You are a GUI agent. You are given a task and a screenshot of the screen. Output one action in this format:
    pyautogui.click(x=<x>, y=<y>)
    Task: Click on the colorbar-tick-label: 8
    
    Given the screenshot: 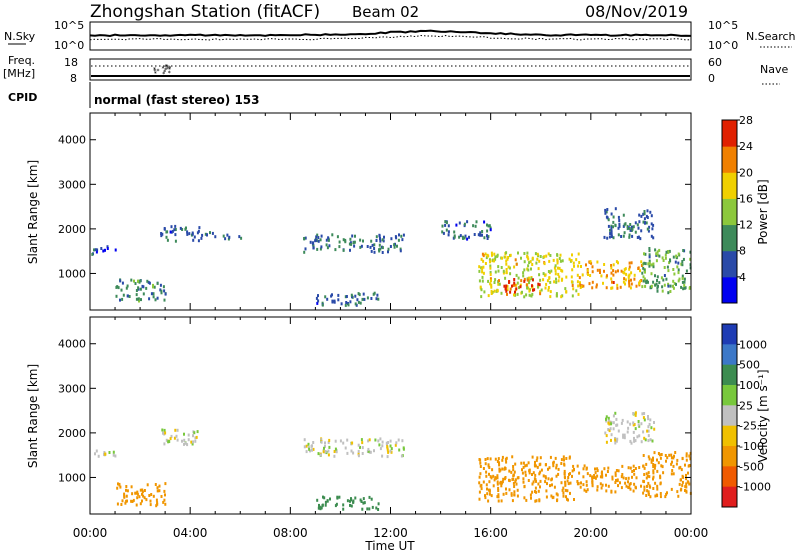 What is the action you would take?
    pyautogui.click(x=742, y=251)
    